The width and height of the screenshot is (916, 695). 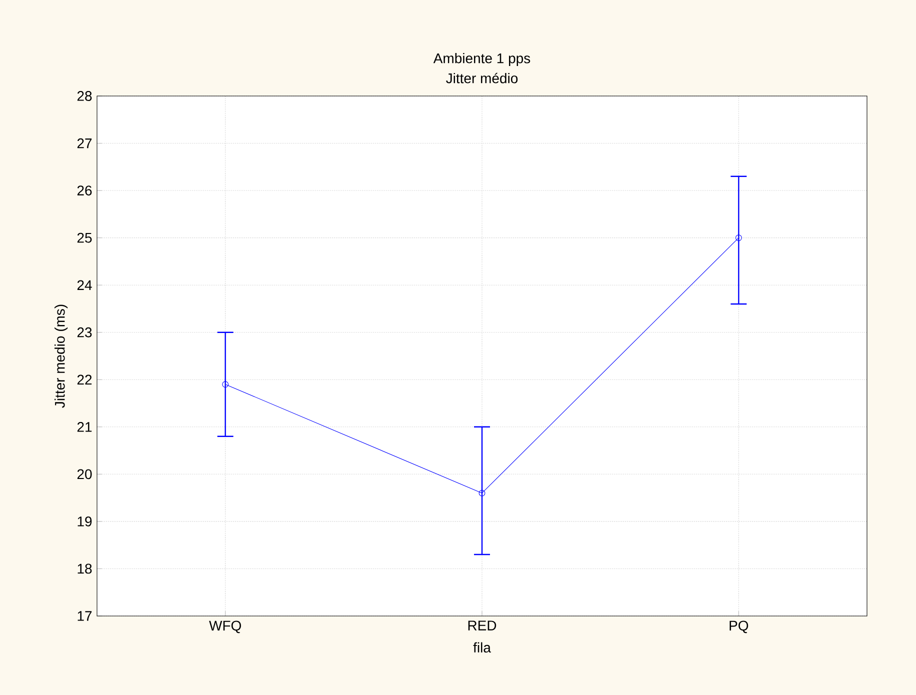 What do you see at coordinates (85, 569) in the screenshot?
I see `y-tick-label: 18` at bounding box center [85, 569].